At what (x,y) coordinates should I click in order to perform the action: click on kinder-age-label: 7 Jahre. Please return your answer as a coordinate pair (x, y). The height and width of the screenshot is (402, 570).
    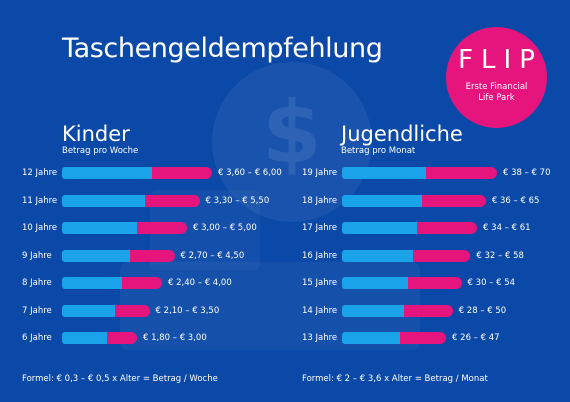
    Looking at the image, I should click on (37, 310).